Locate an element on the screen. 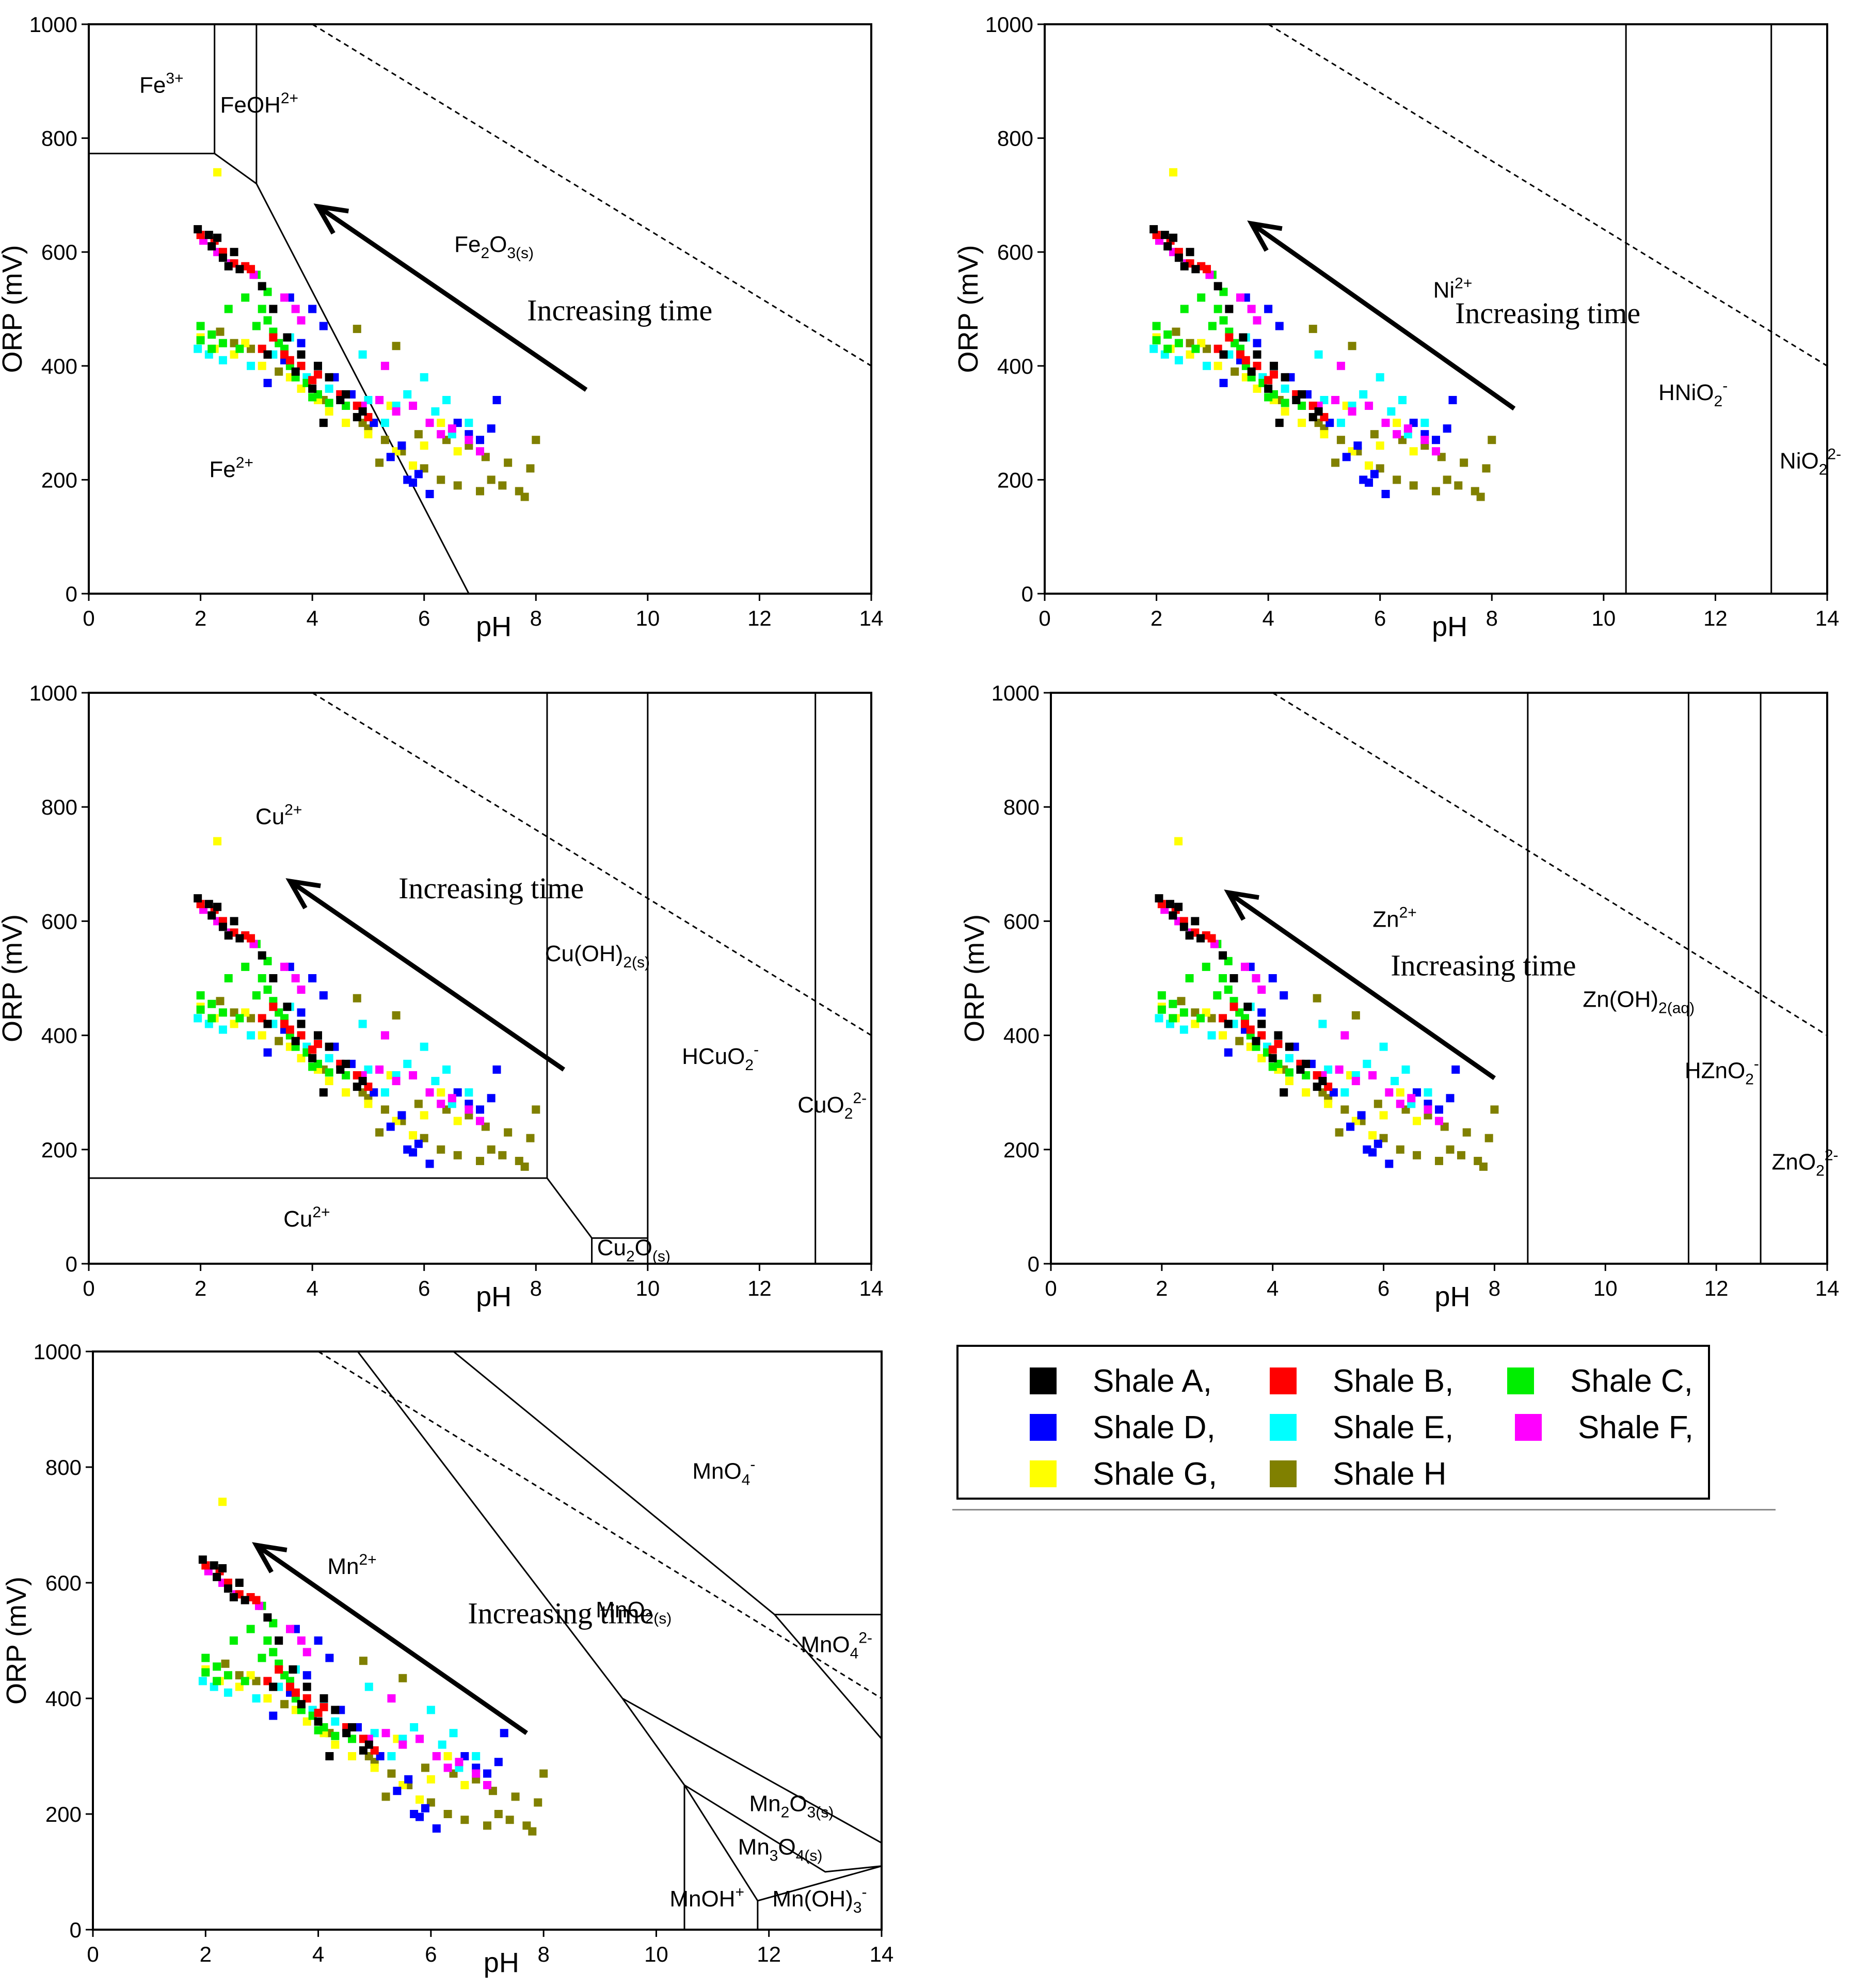 The image size is (1853, 1988). point-shaleB-ni is located at coordinates (1240, 354).